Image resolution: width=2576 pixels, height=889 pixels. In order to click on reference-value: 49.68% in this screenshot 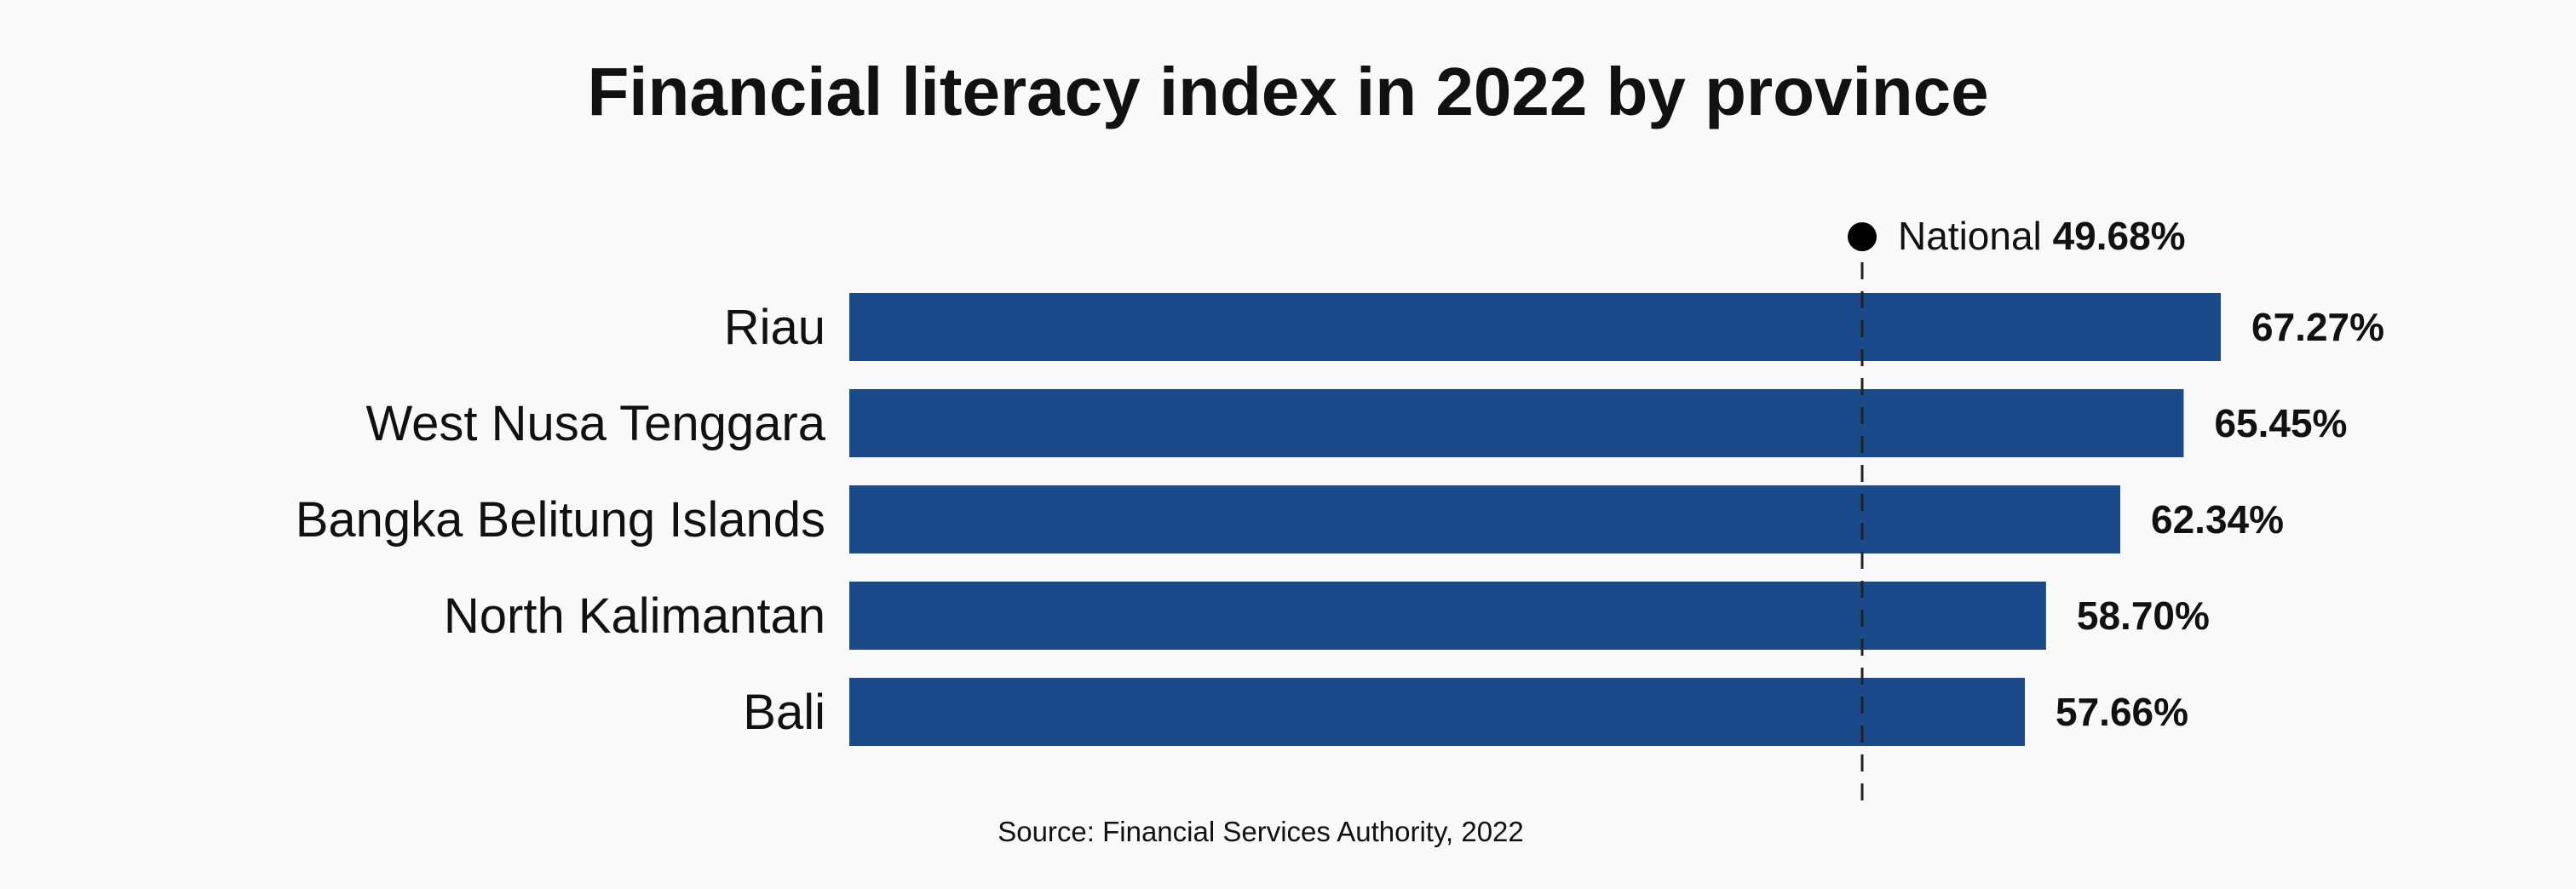, I will do `click(2119, 236)`.